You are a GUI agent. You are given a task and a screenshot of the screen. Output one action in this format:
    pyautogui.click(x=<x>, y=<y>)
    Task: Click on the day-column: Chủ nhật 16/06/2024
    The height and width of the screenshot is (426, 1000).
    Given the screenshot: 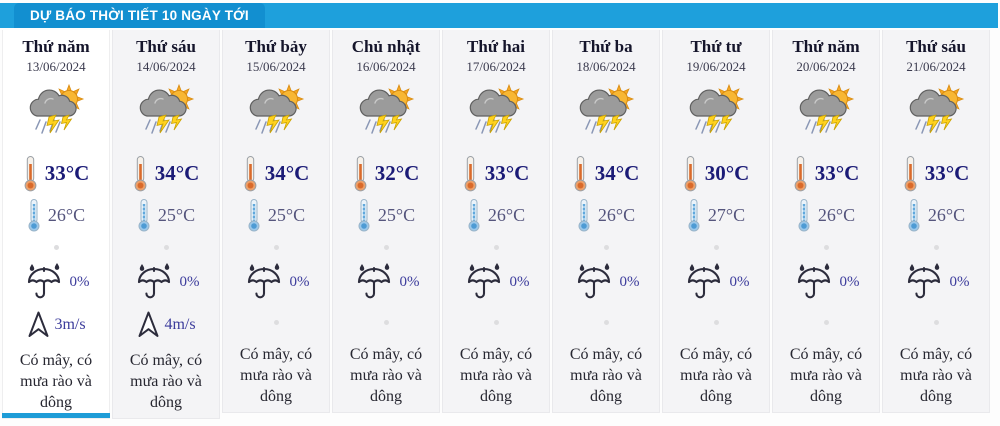 What is the action you would take?
    pyautogui.click(x=386, y=221)
    